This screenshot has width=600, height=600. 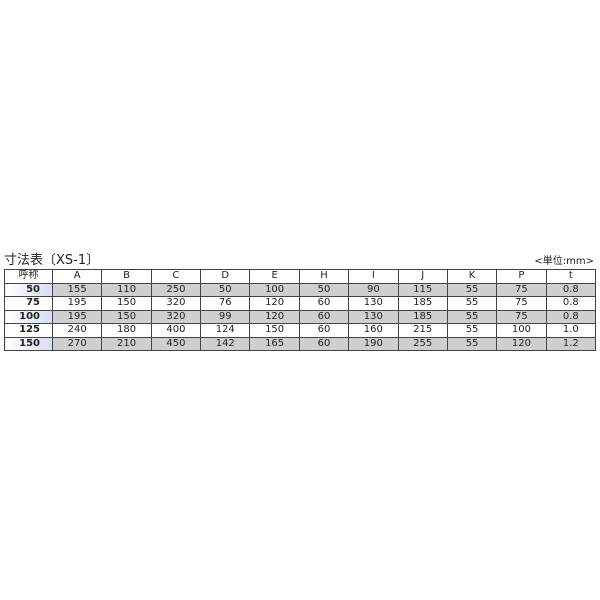 What do you see at coordinates (422, 343) in the screenshot?
I see `table-cell: 255` at bounding box center [422, 343].